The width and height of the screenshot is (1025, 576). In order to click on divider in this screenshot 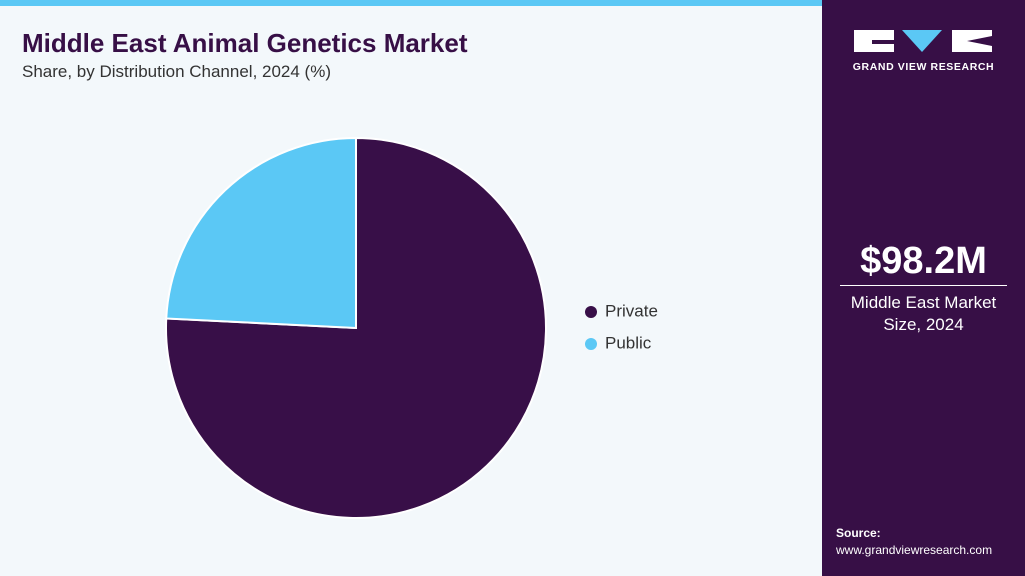, I will do `click(923, 285)`.